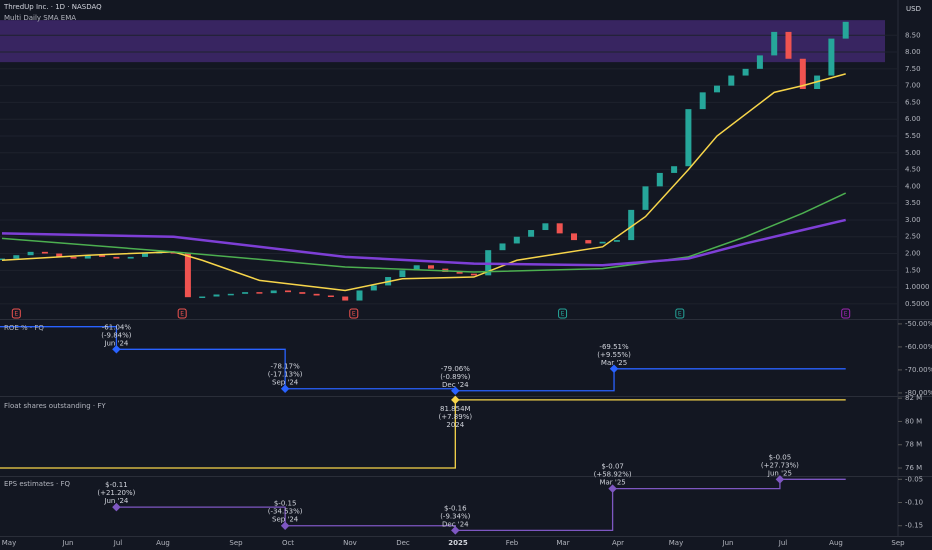 Image resolution: width=932 pixels, height=550 pixels. I want to click on point-value: -61.04%, so click(117, 327).